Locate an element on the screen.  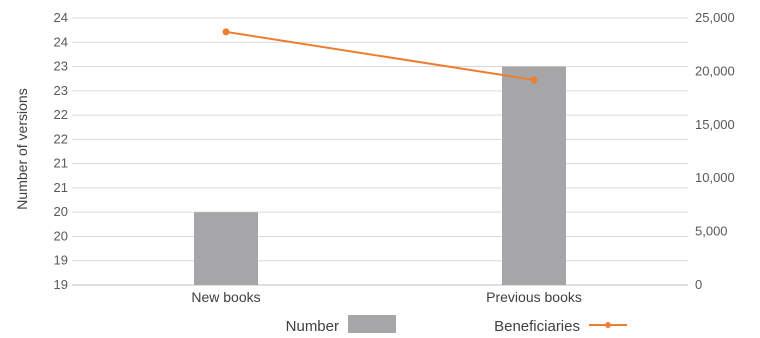
line-series-group is located at coordinates (380, 56).